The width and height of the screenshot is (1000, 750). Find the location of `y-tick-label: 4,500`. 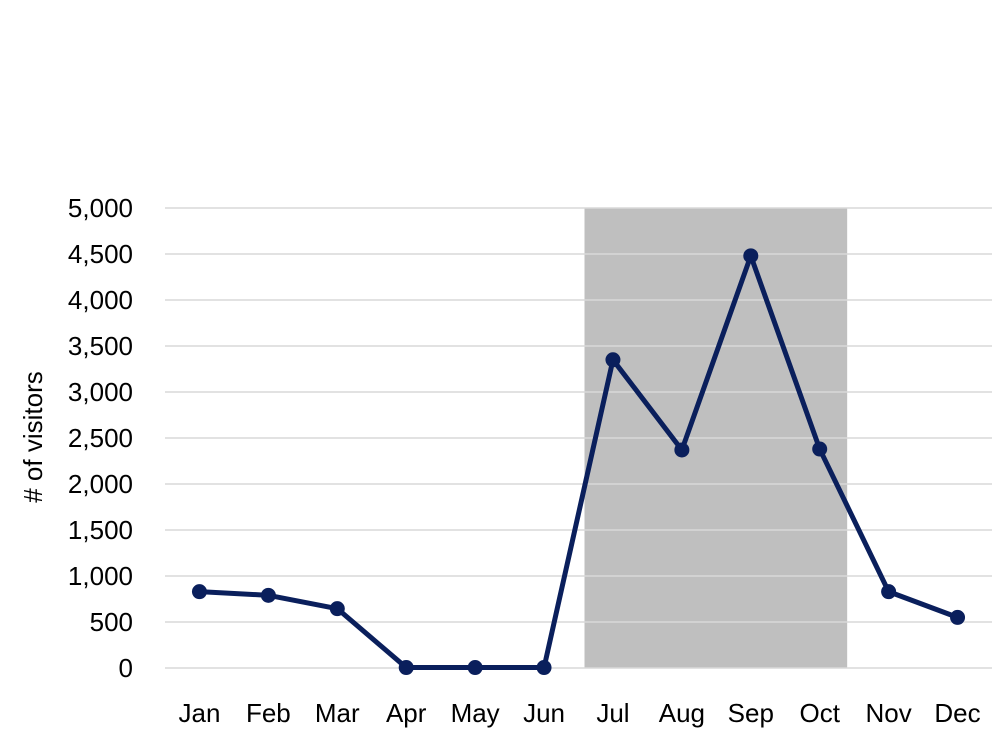

y-tick-label: 4,500 is located at coordinates (100, 254).